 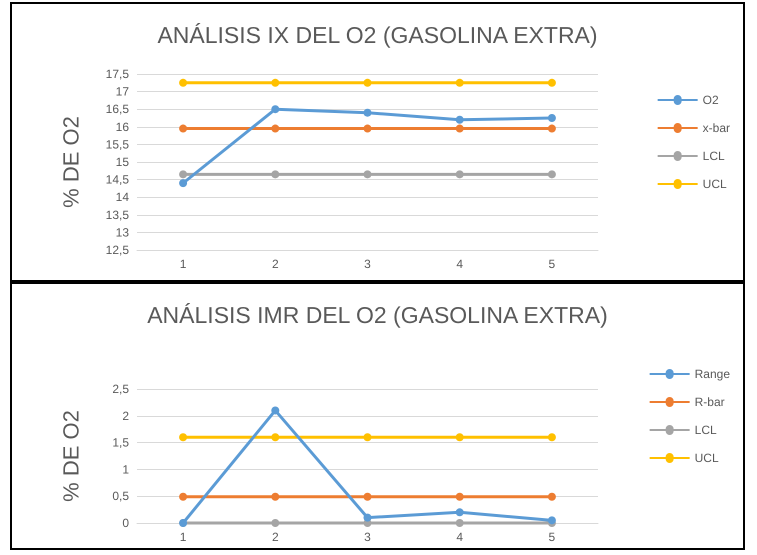 What do you see at coordinates (121, 443) in the screenshot?
I see `y-tick-label: 1,5` at bounding box center [121, 443].